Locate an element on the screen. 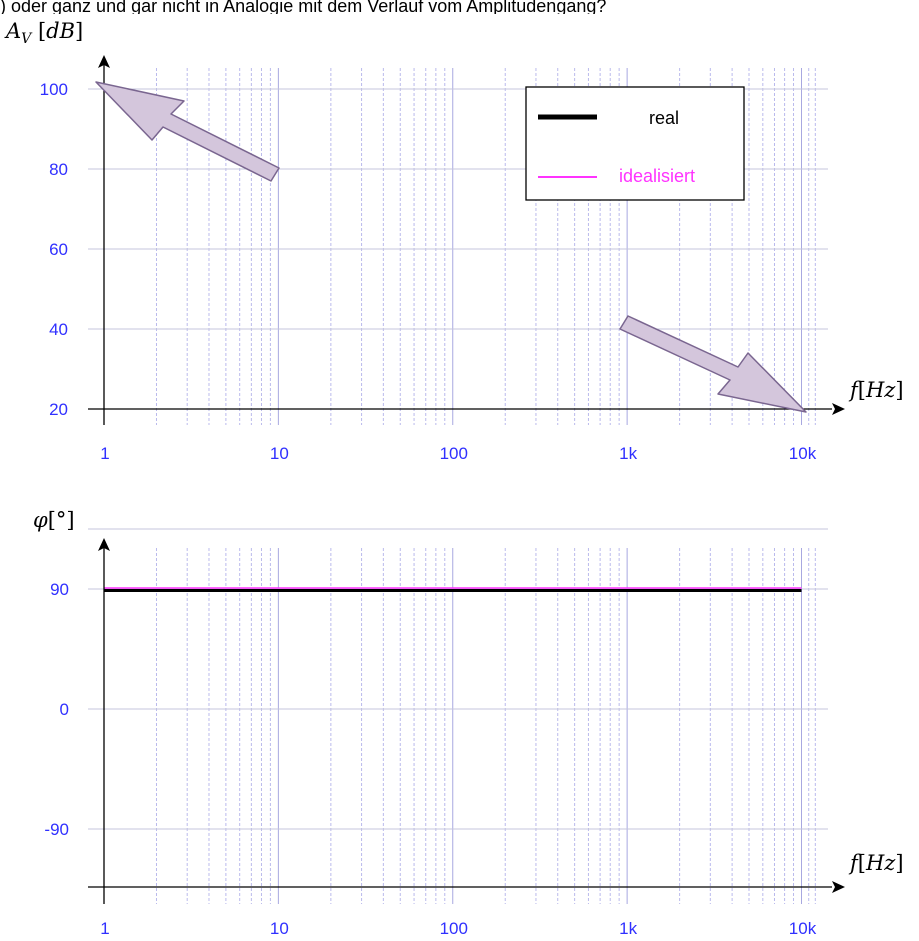 The width and height of the screenshot is (919, 941). annotation-arrow-right is located at coordinates (713, 364).